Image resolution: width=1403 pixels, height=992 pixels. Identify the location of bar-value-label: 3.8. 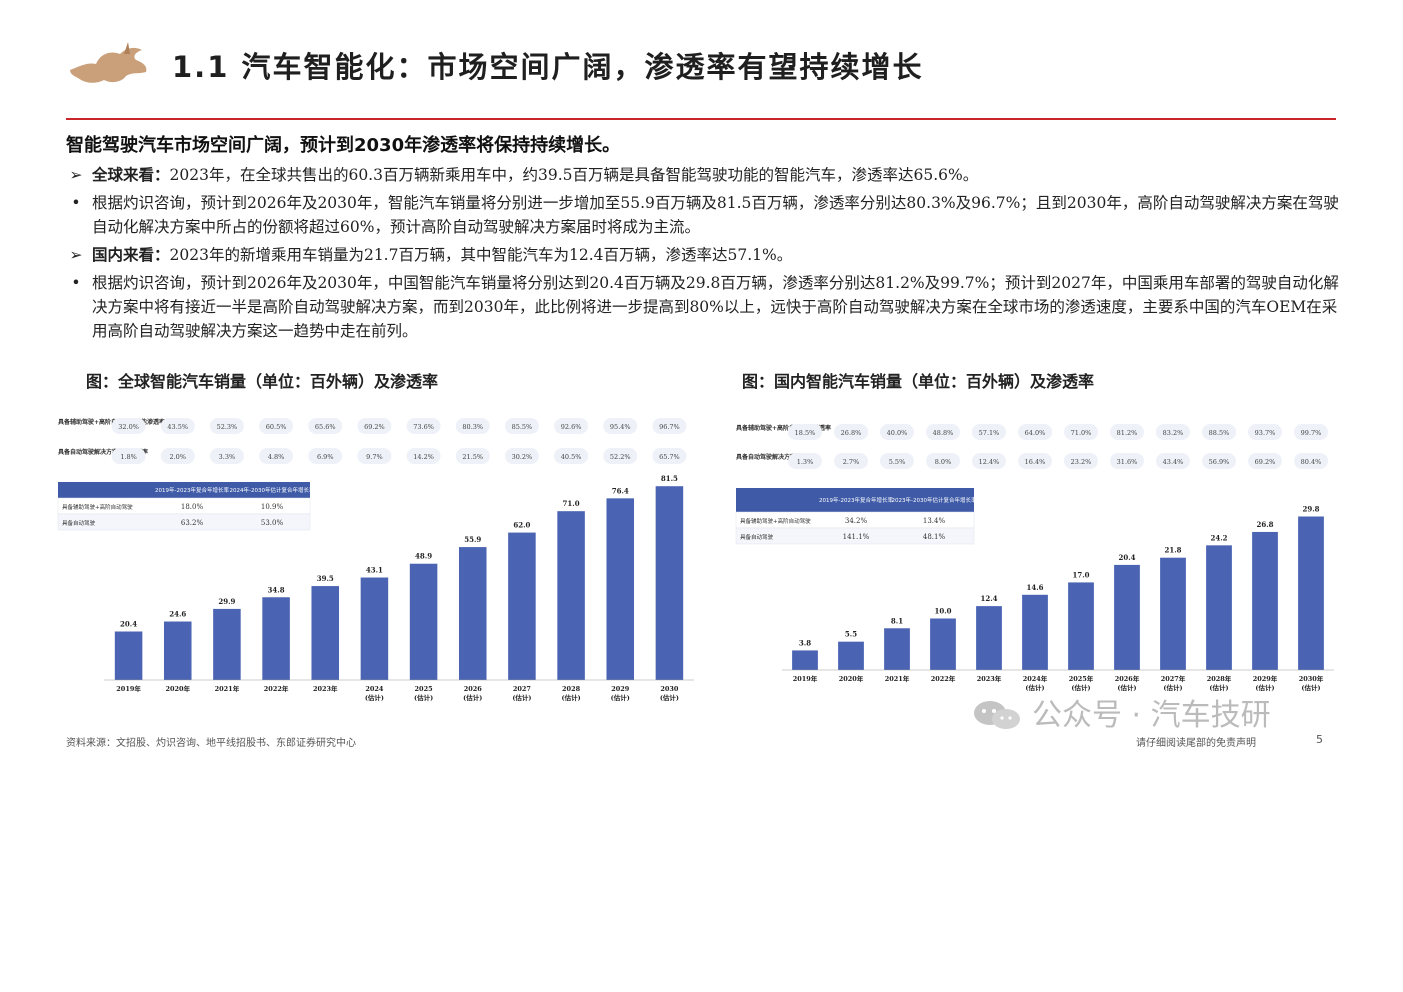
(805, 642).